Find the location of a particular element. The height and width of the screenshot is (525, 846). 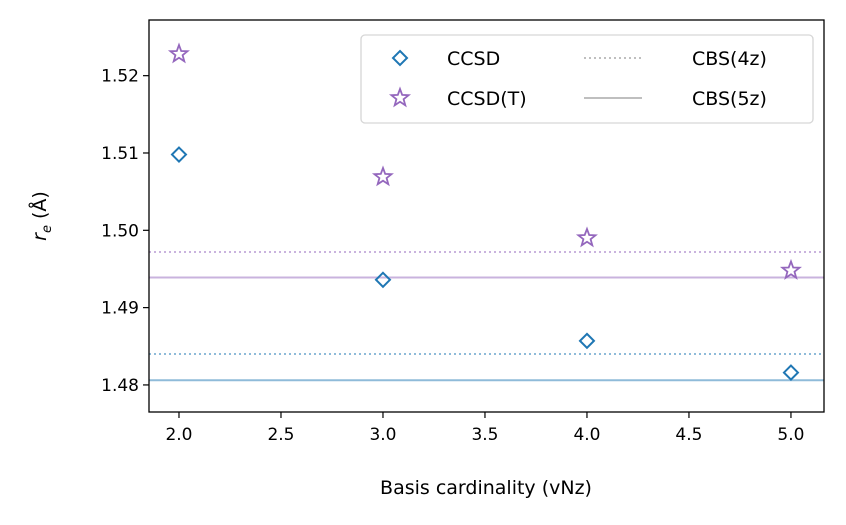

legend-label: CCSD(T) is located at coordinates (487, 99).